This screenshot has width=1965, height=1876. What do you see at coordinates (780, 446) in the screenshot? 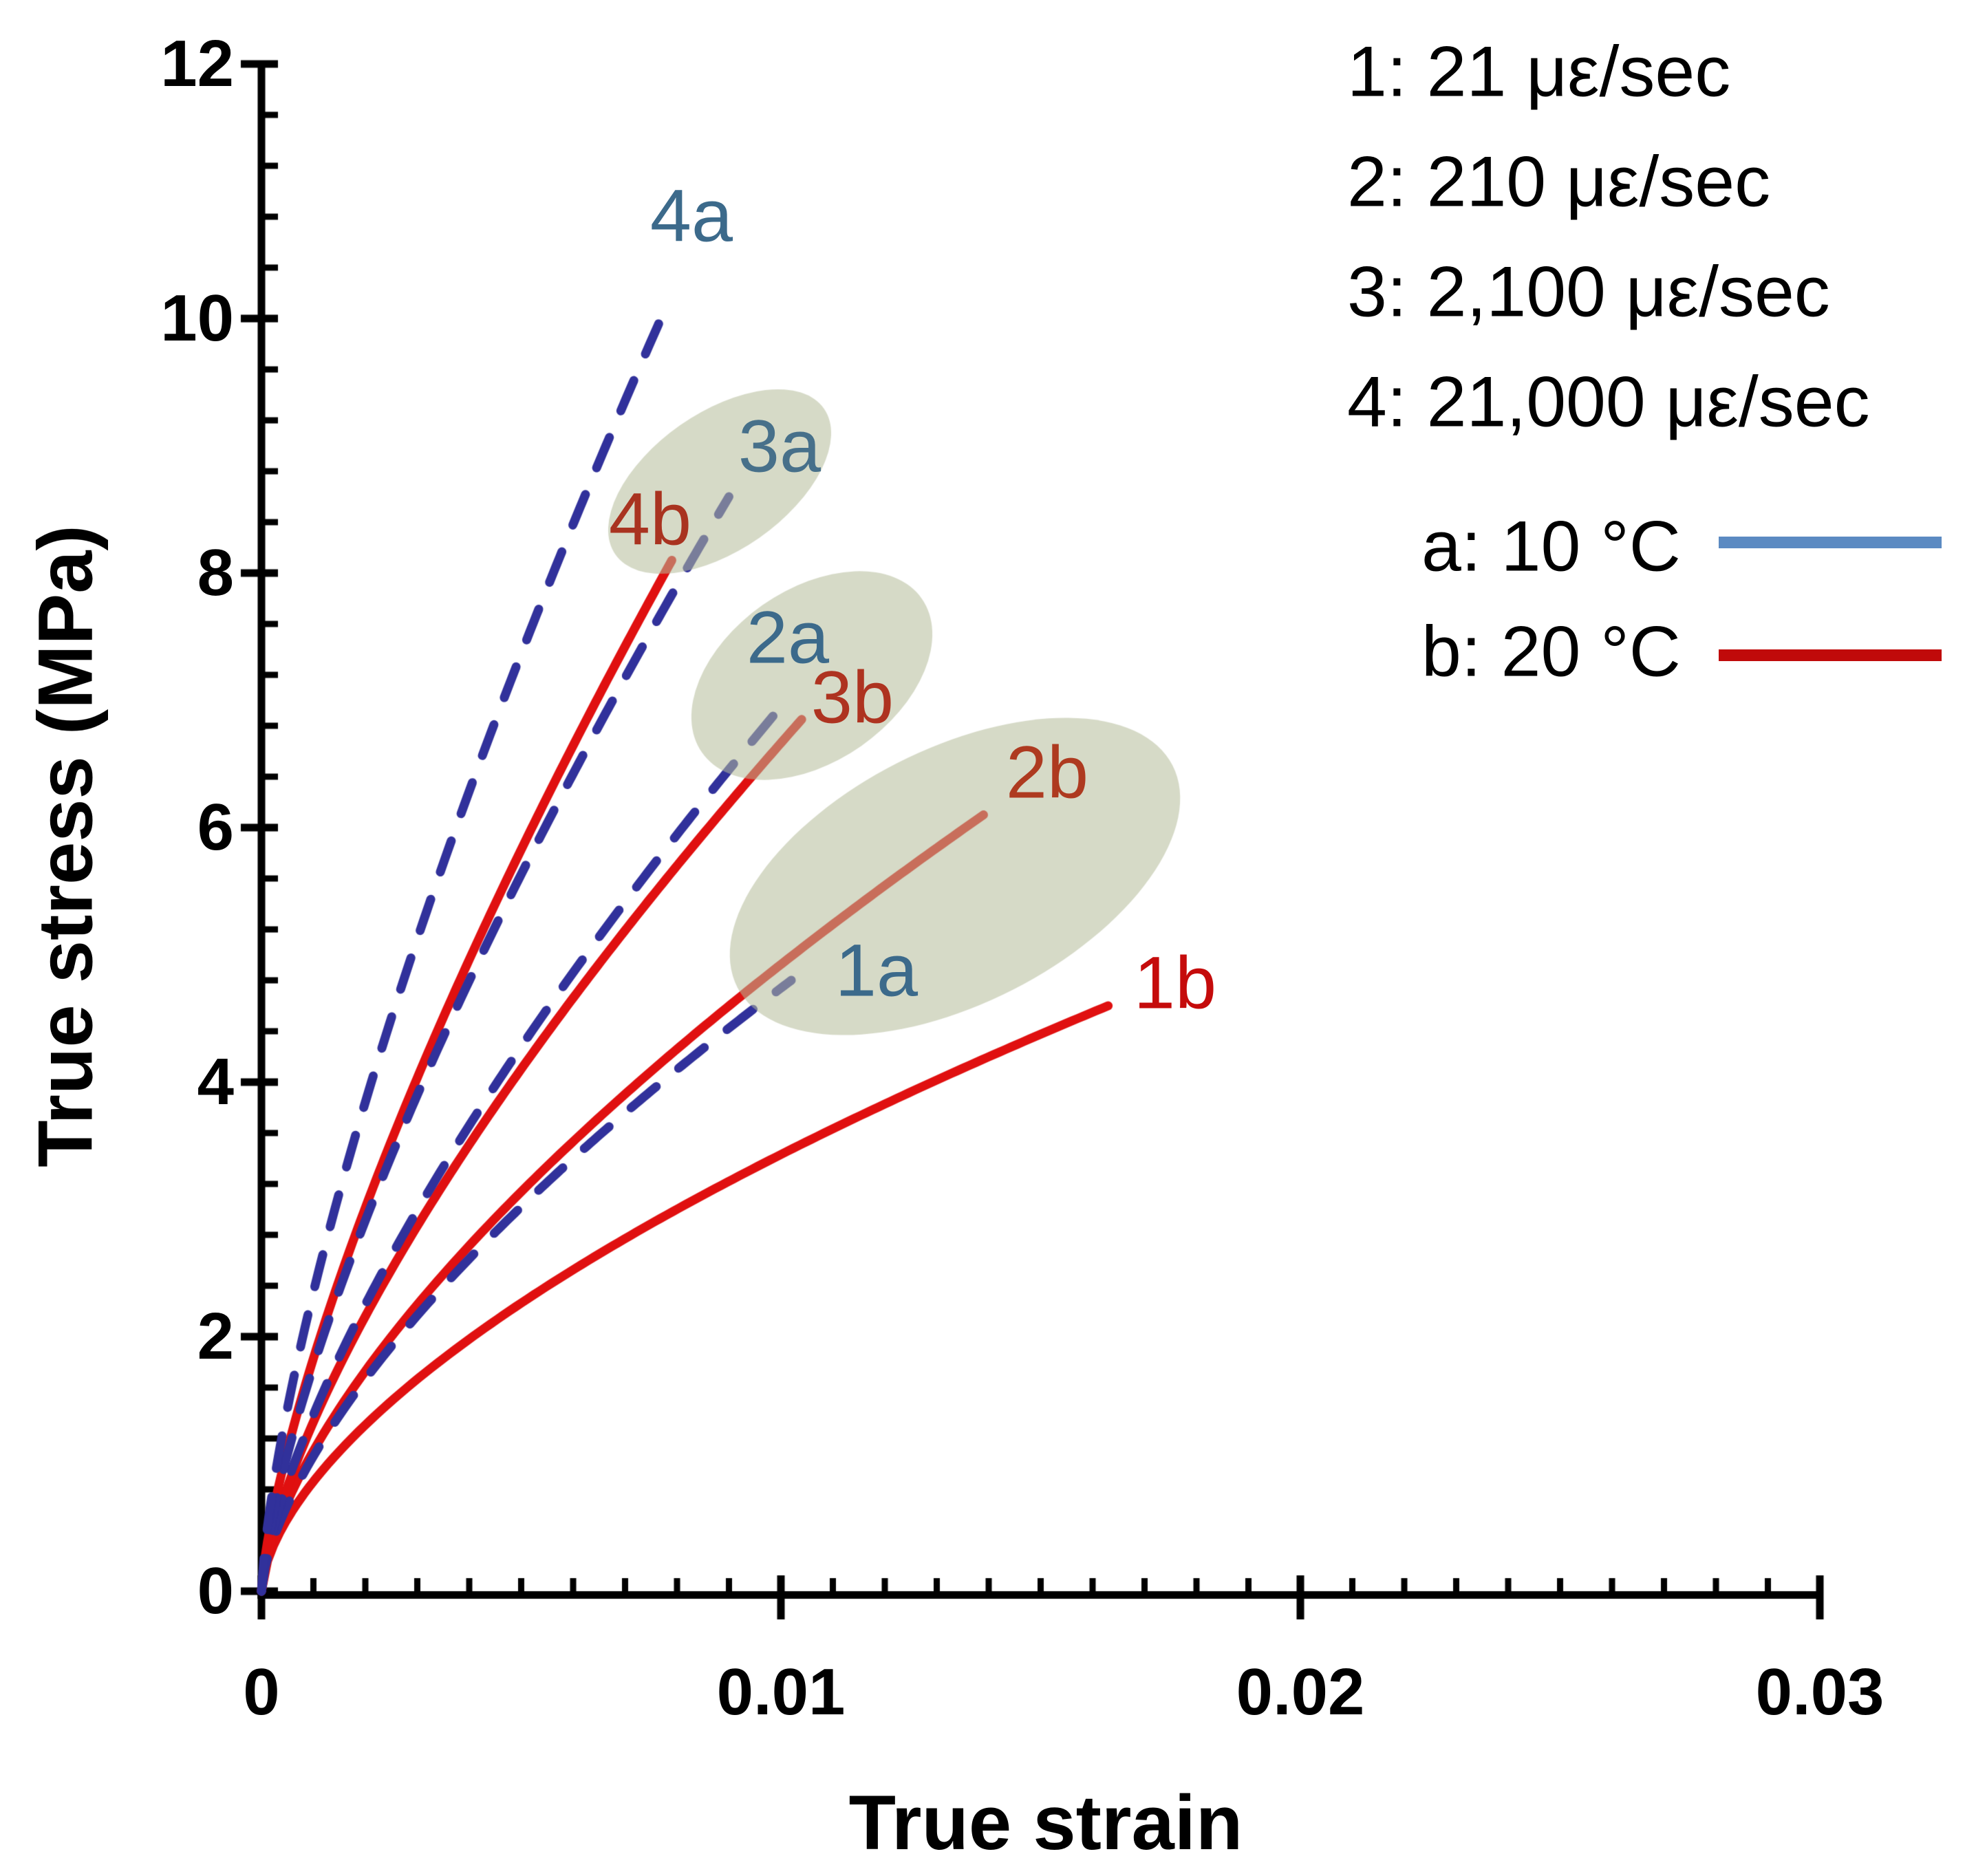
I see `curve-label-3a: 3a` at bounding box center [780, 446].